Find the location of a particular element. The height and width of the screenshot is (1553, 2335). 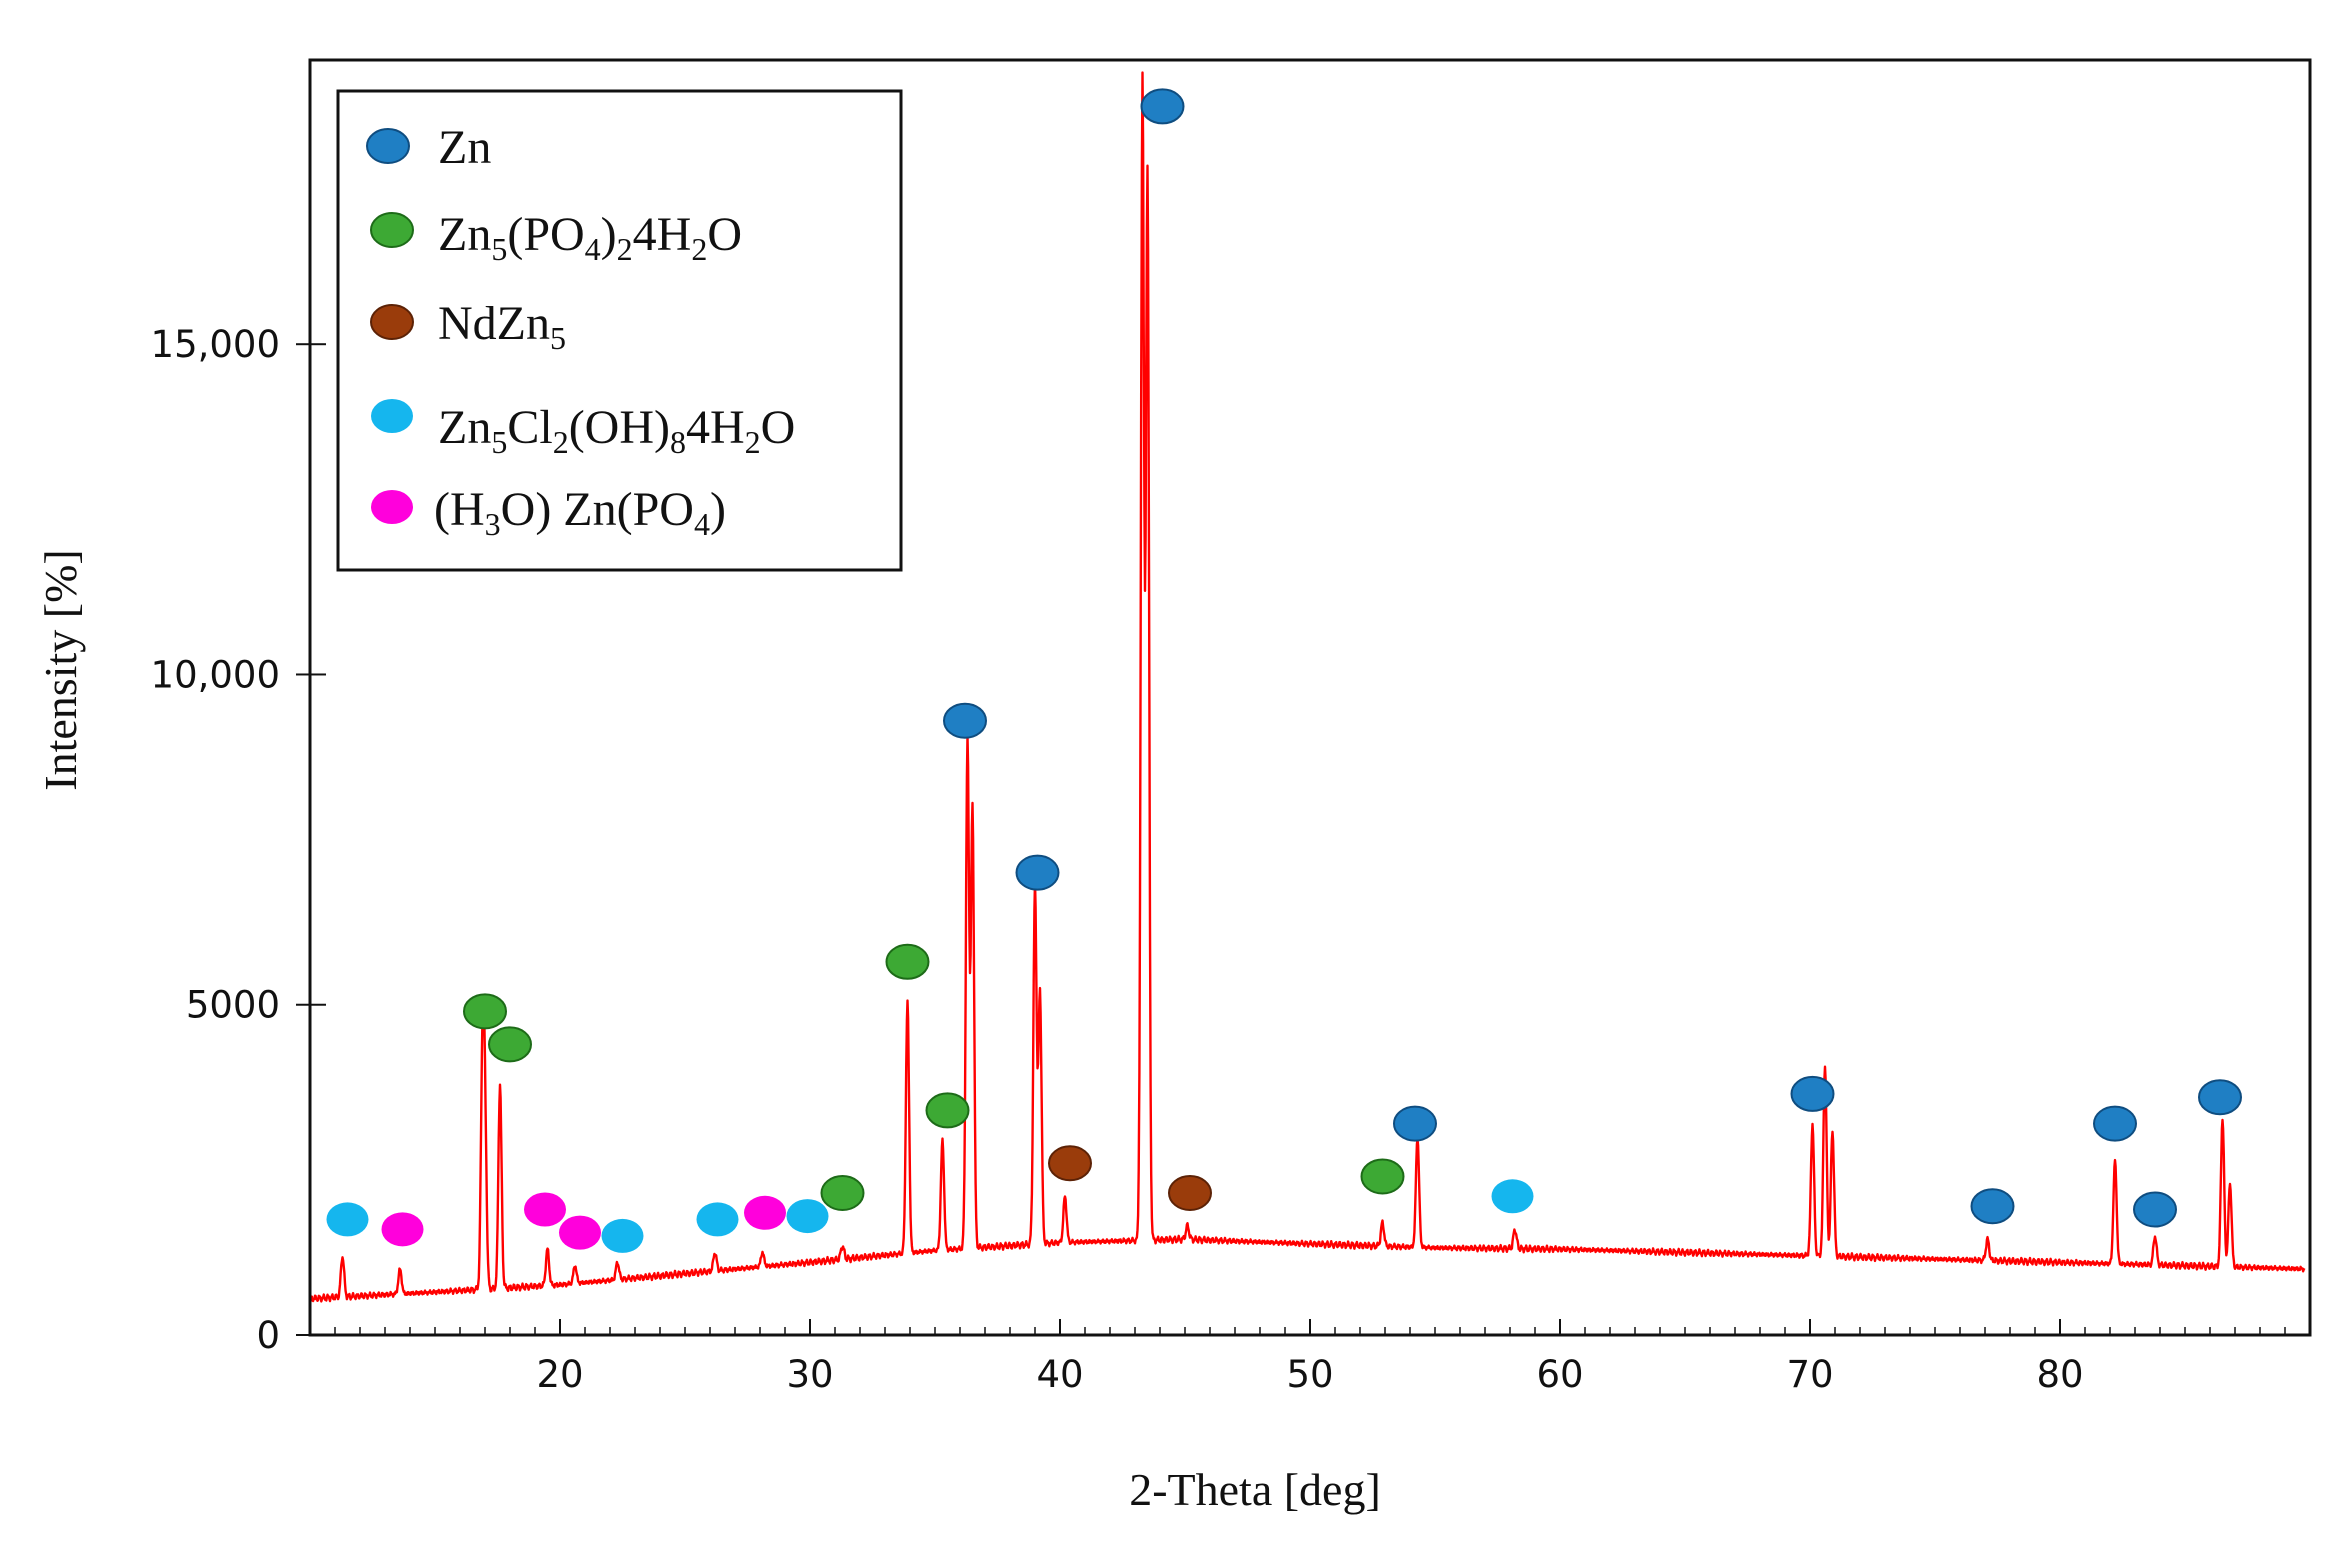

x-tick-label: 50 is located at coordinates (1309, 1374).